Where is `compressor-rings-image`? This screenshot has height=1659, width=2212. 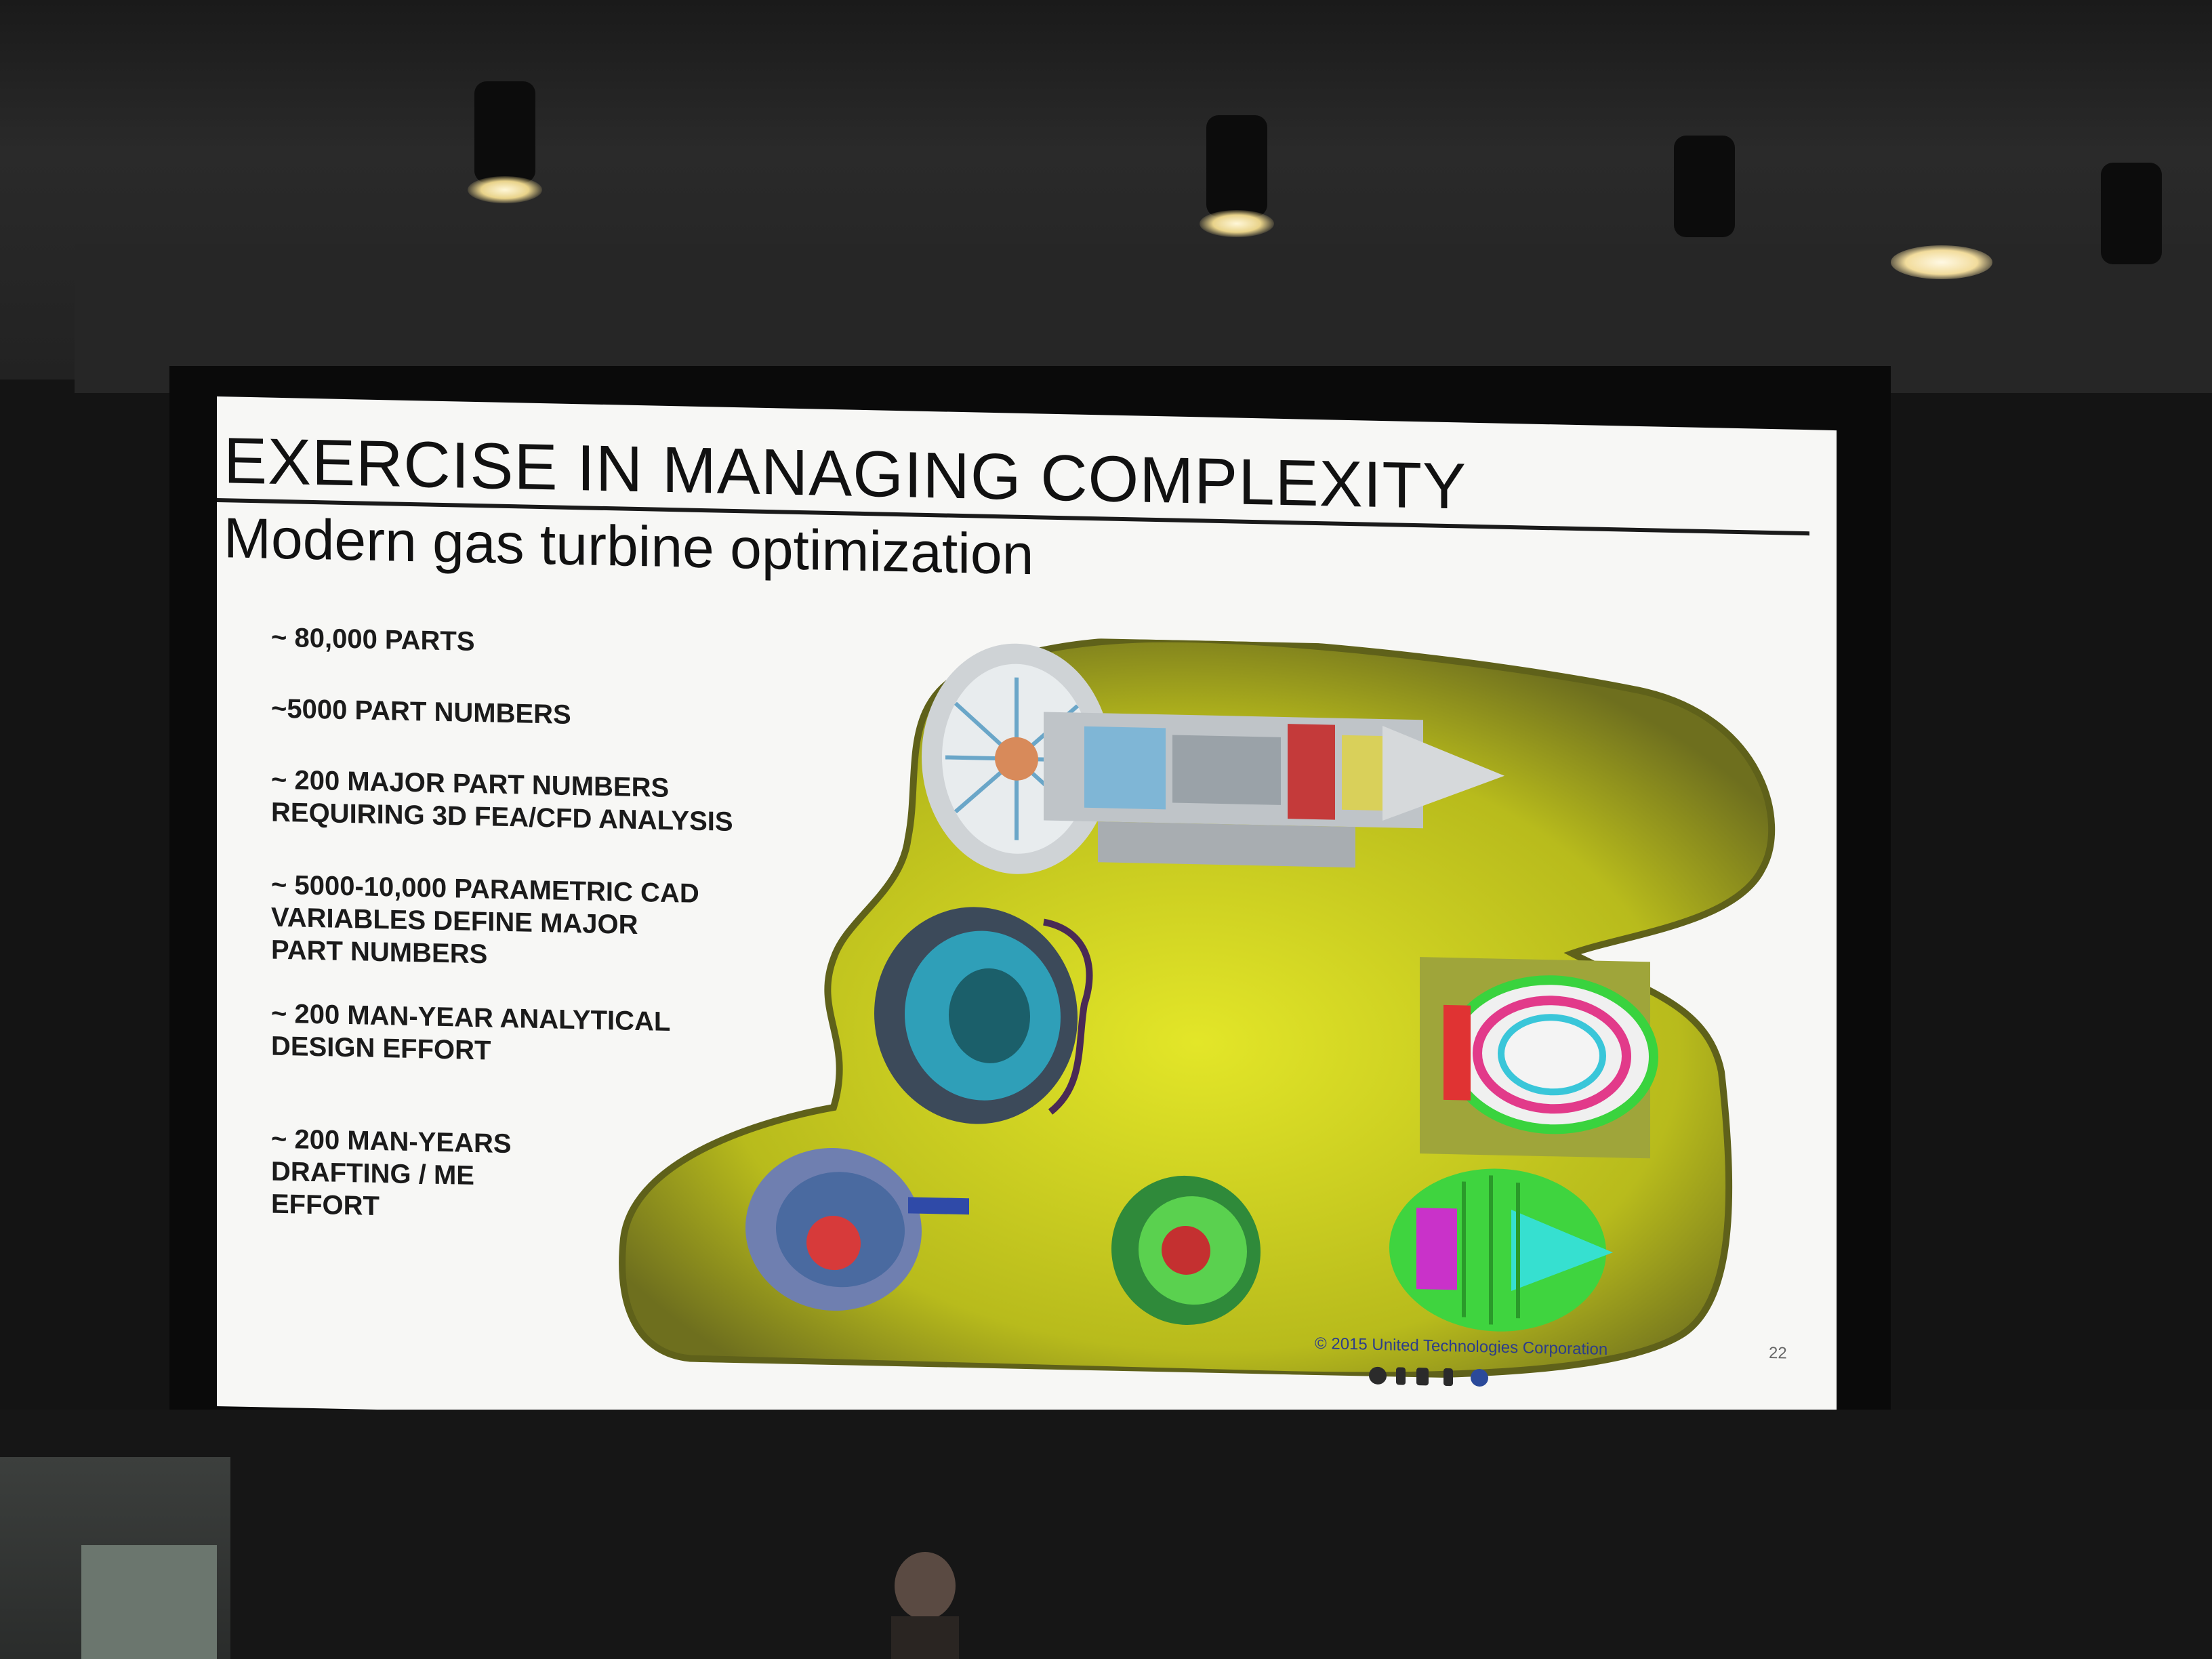 compressor-rings-image is located at coordinates (1539, 1058).